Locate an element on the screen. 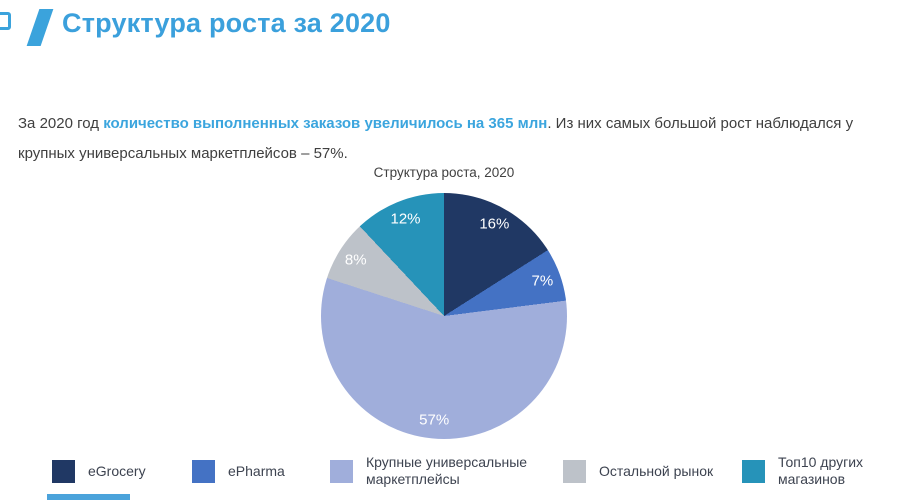 The height and width of the screenshot is (500, 900). cropped-digit-fragment is located at coordinates (5, 21).